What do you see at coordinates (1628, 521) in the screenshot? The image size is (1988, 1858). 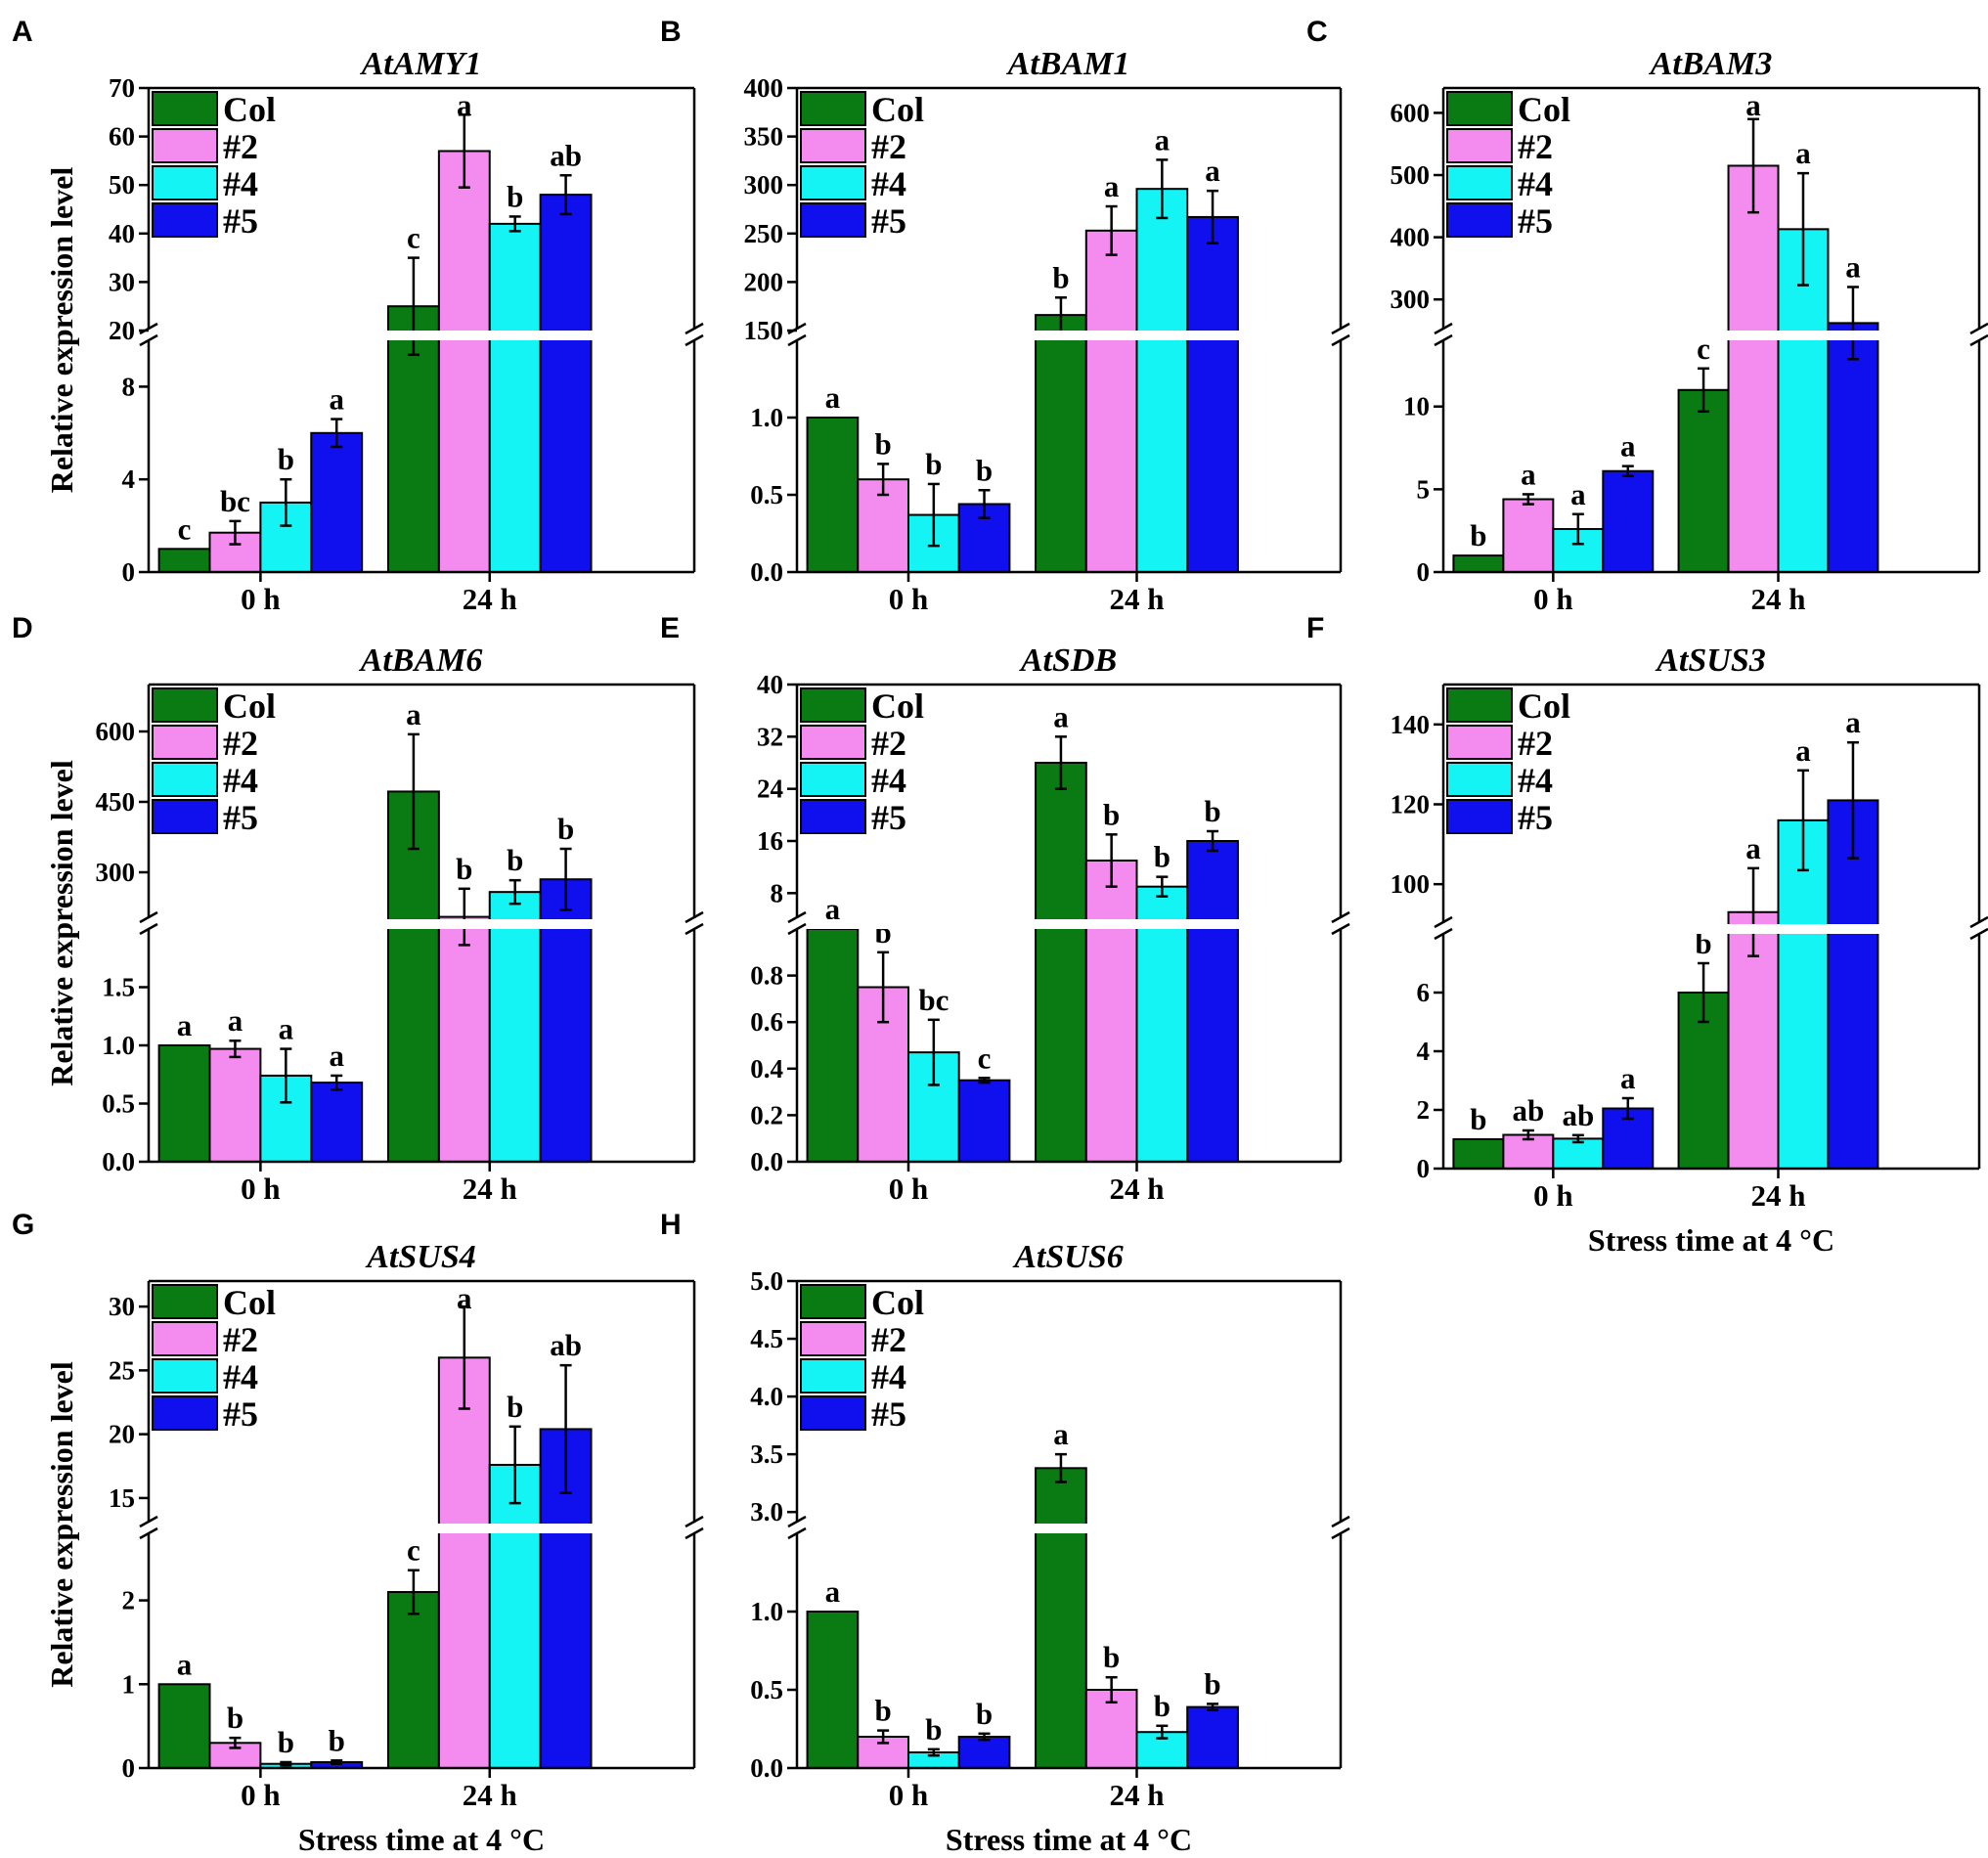 I see `bar-line5-0h` at bounding box center [1628, 521].